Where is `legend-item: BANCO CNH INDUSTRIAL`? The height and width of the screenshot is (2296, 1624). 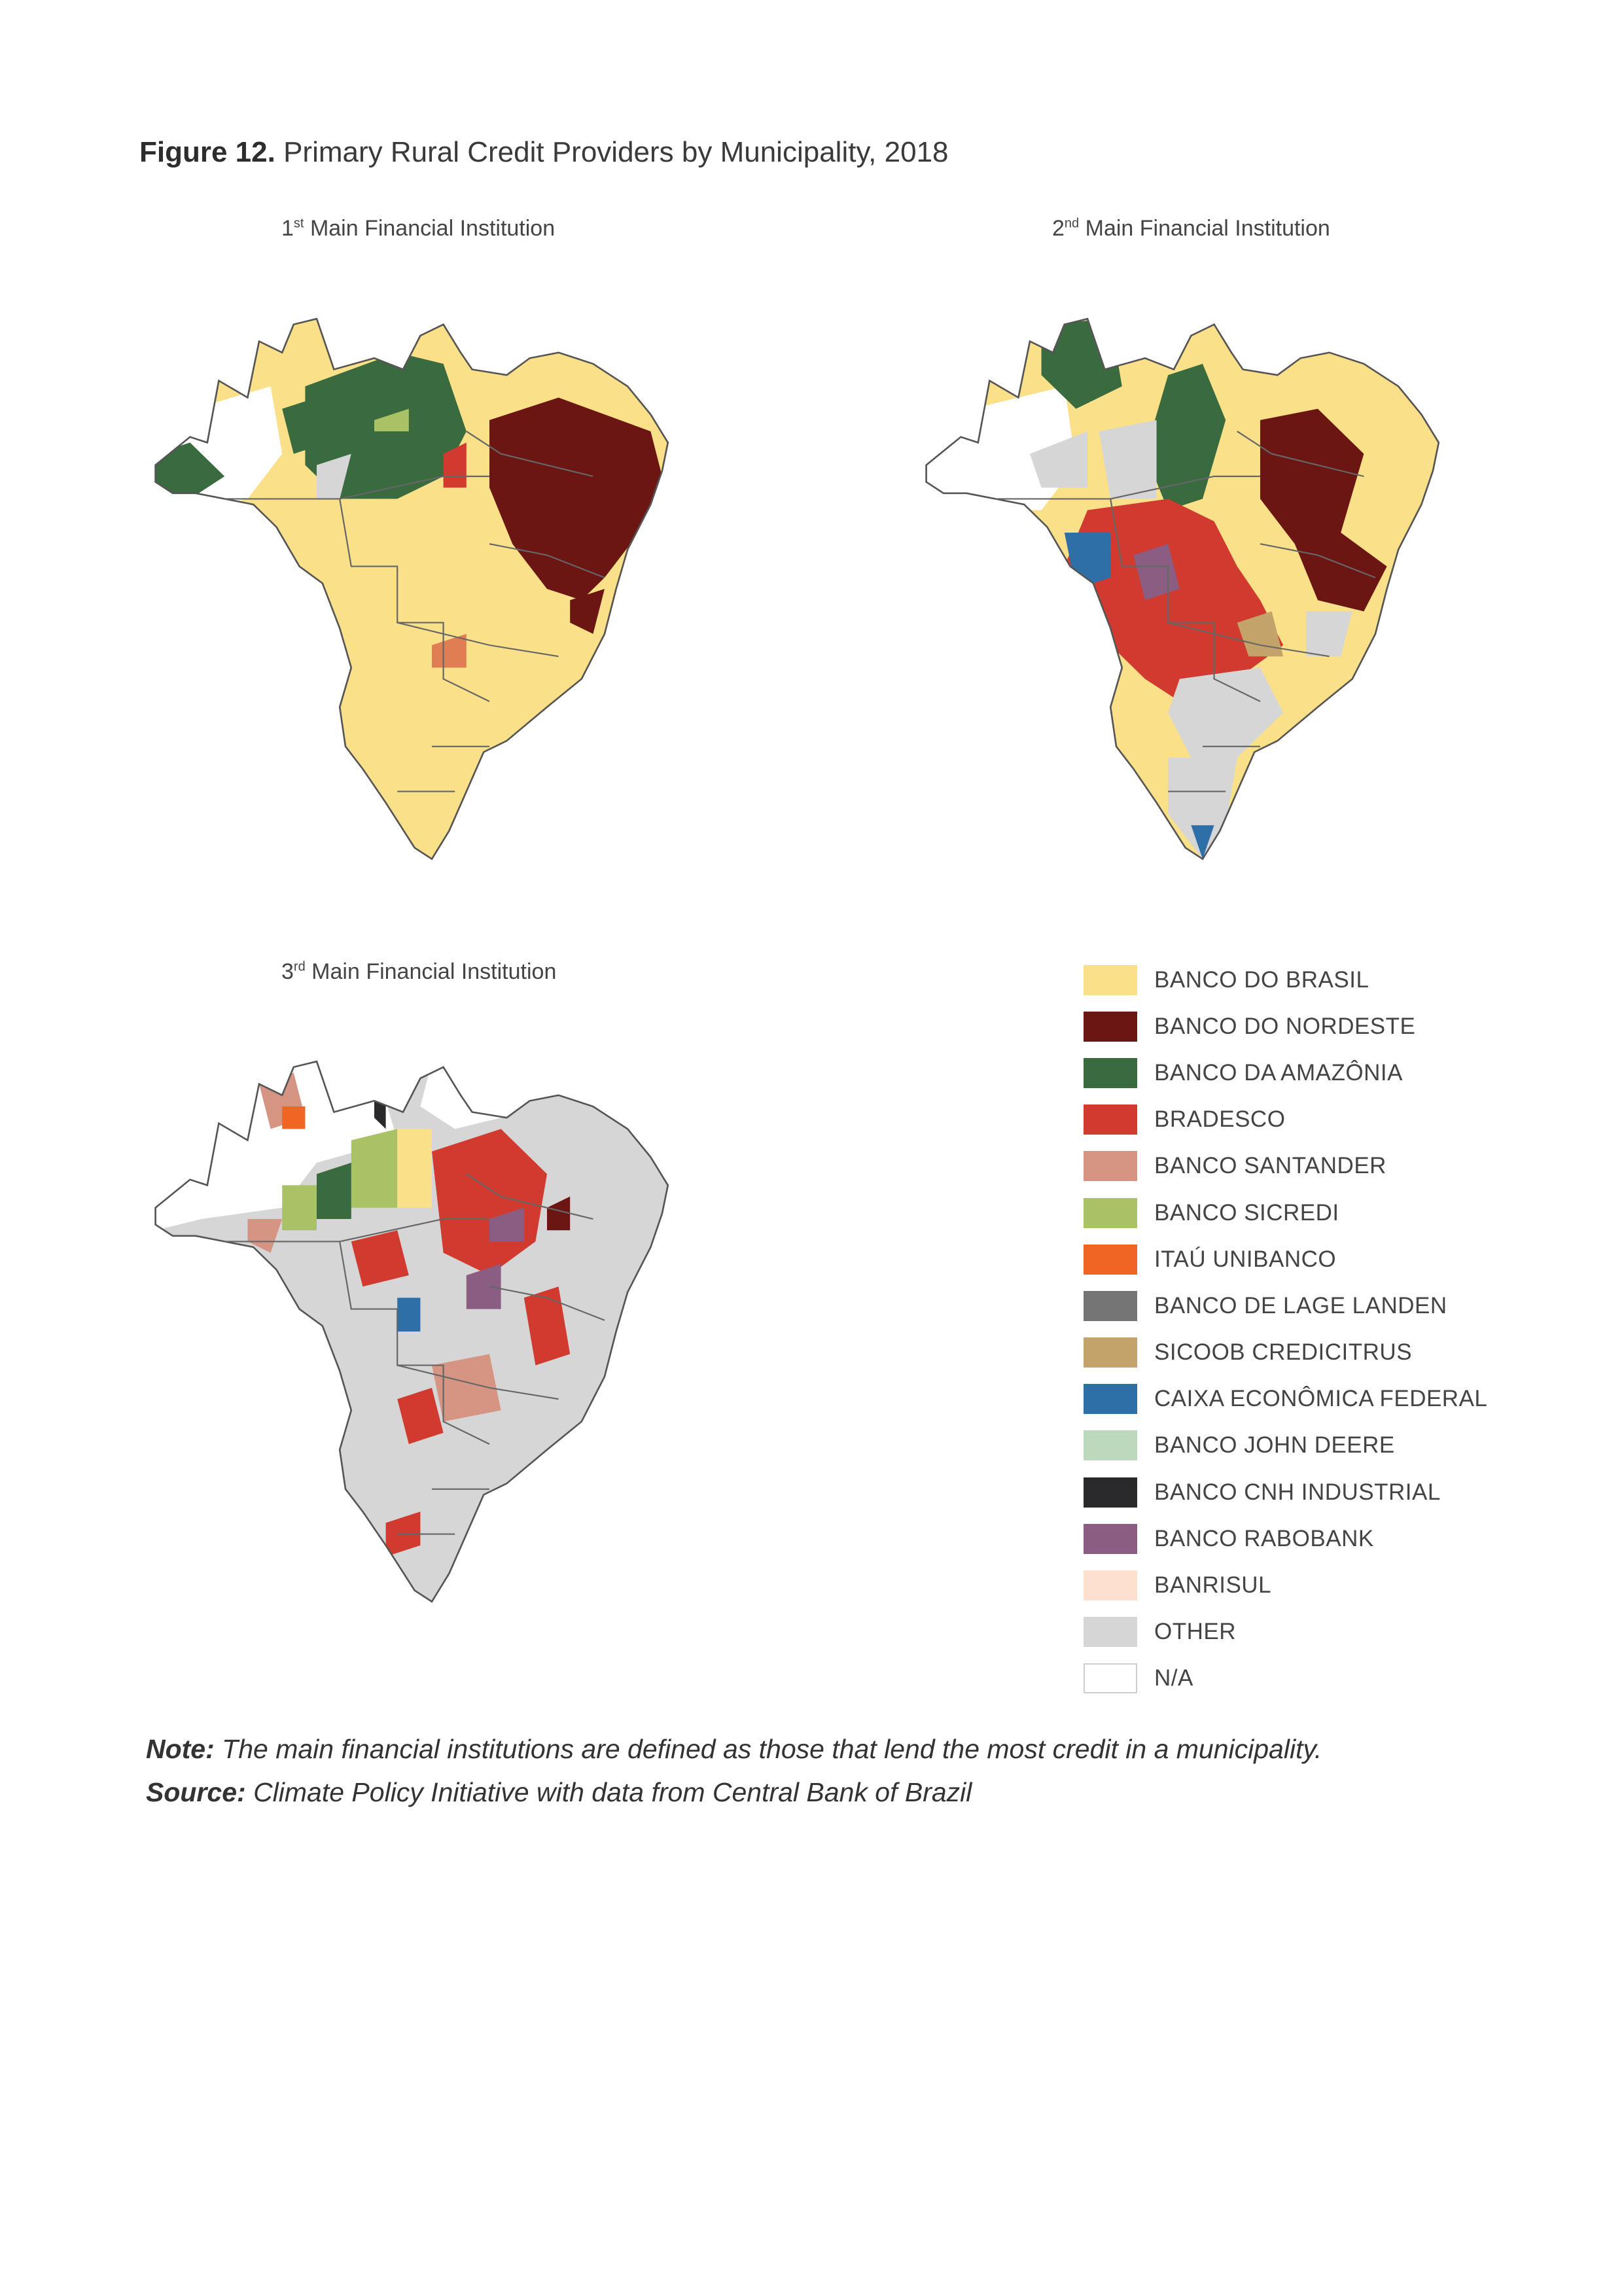
legend-item: BANCO CNH INDUSTRIAL is located at coordinates (1285, 1492).